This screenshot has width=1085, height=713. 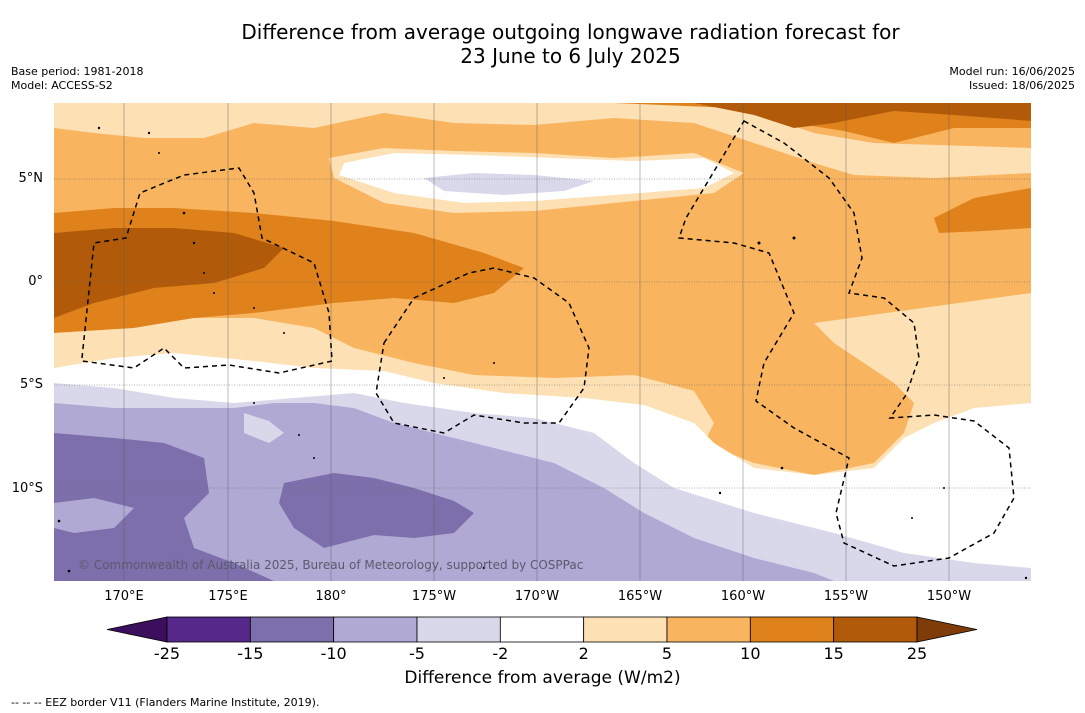 I want to click on colorbar, so click(x=542, y=629).